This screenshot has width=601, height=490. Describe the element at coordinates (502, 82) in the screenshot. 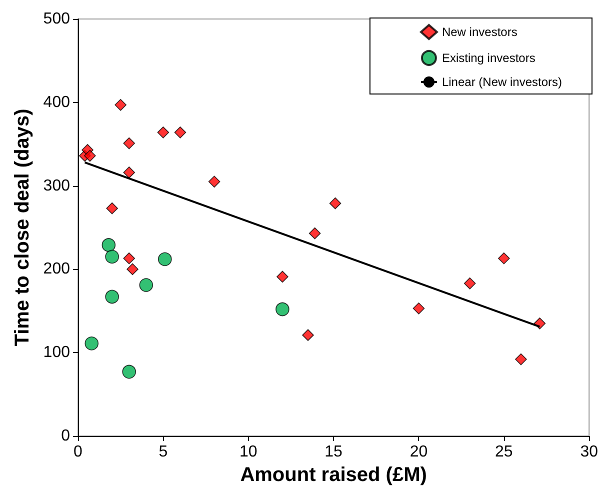

I see `legend-label: Linear (New investors)` at that location.